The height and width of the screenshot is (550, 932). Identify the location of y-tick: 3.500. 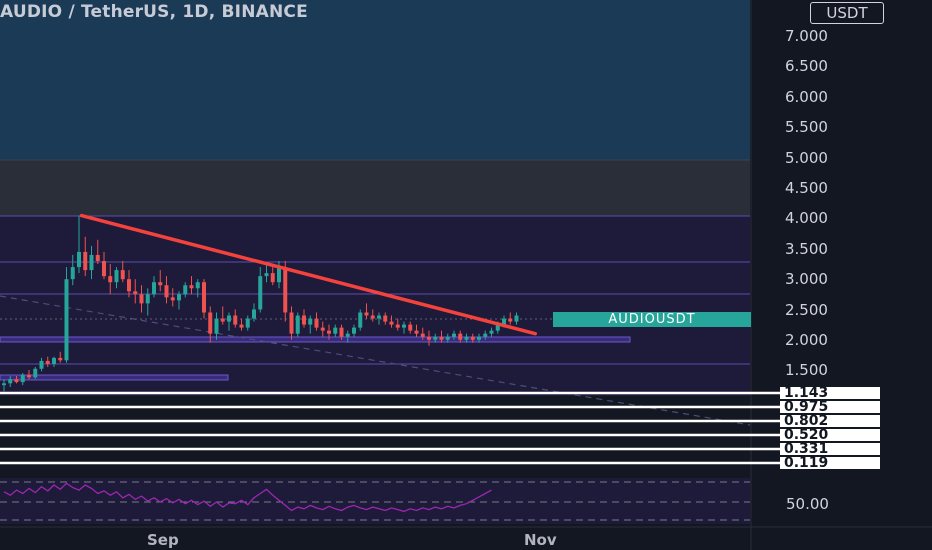
(806, 249).